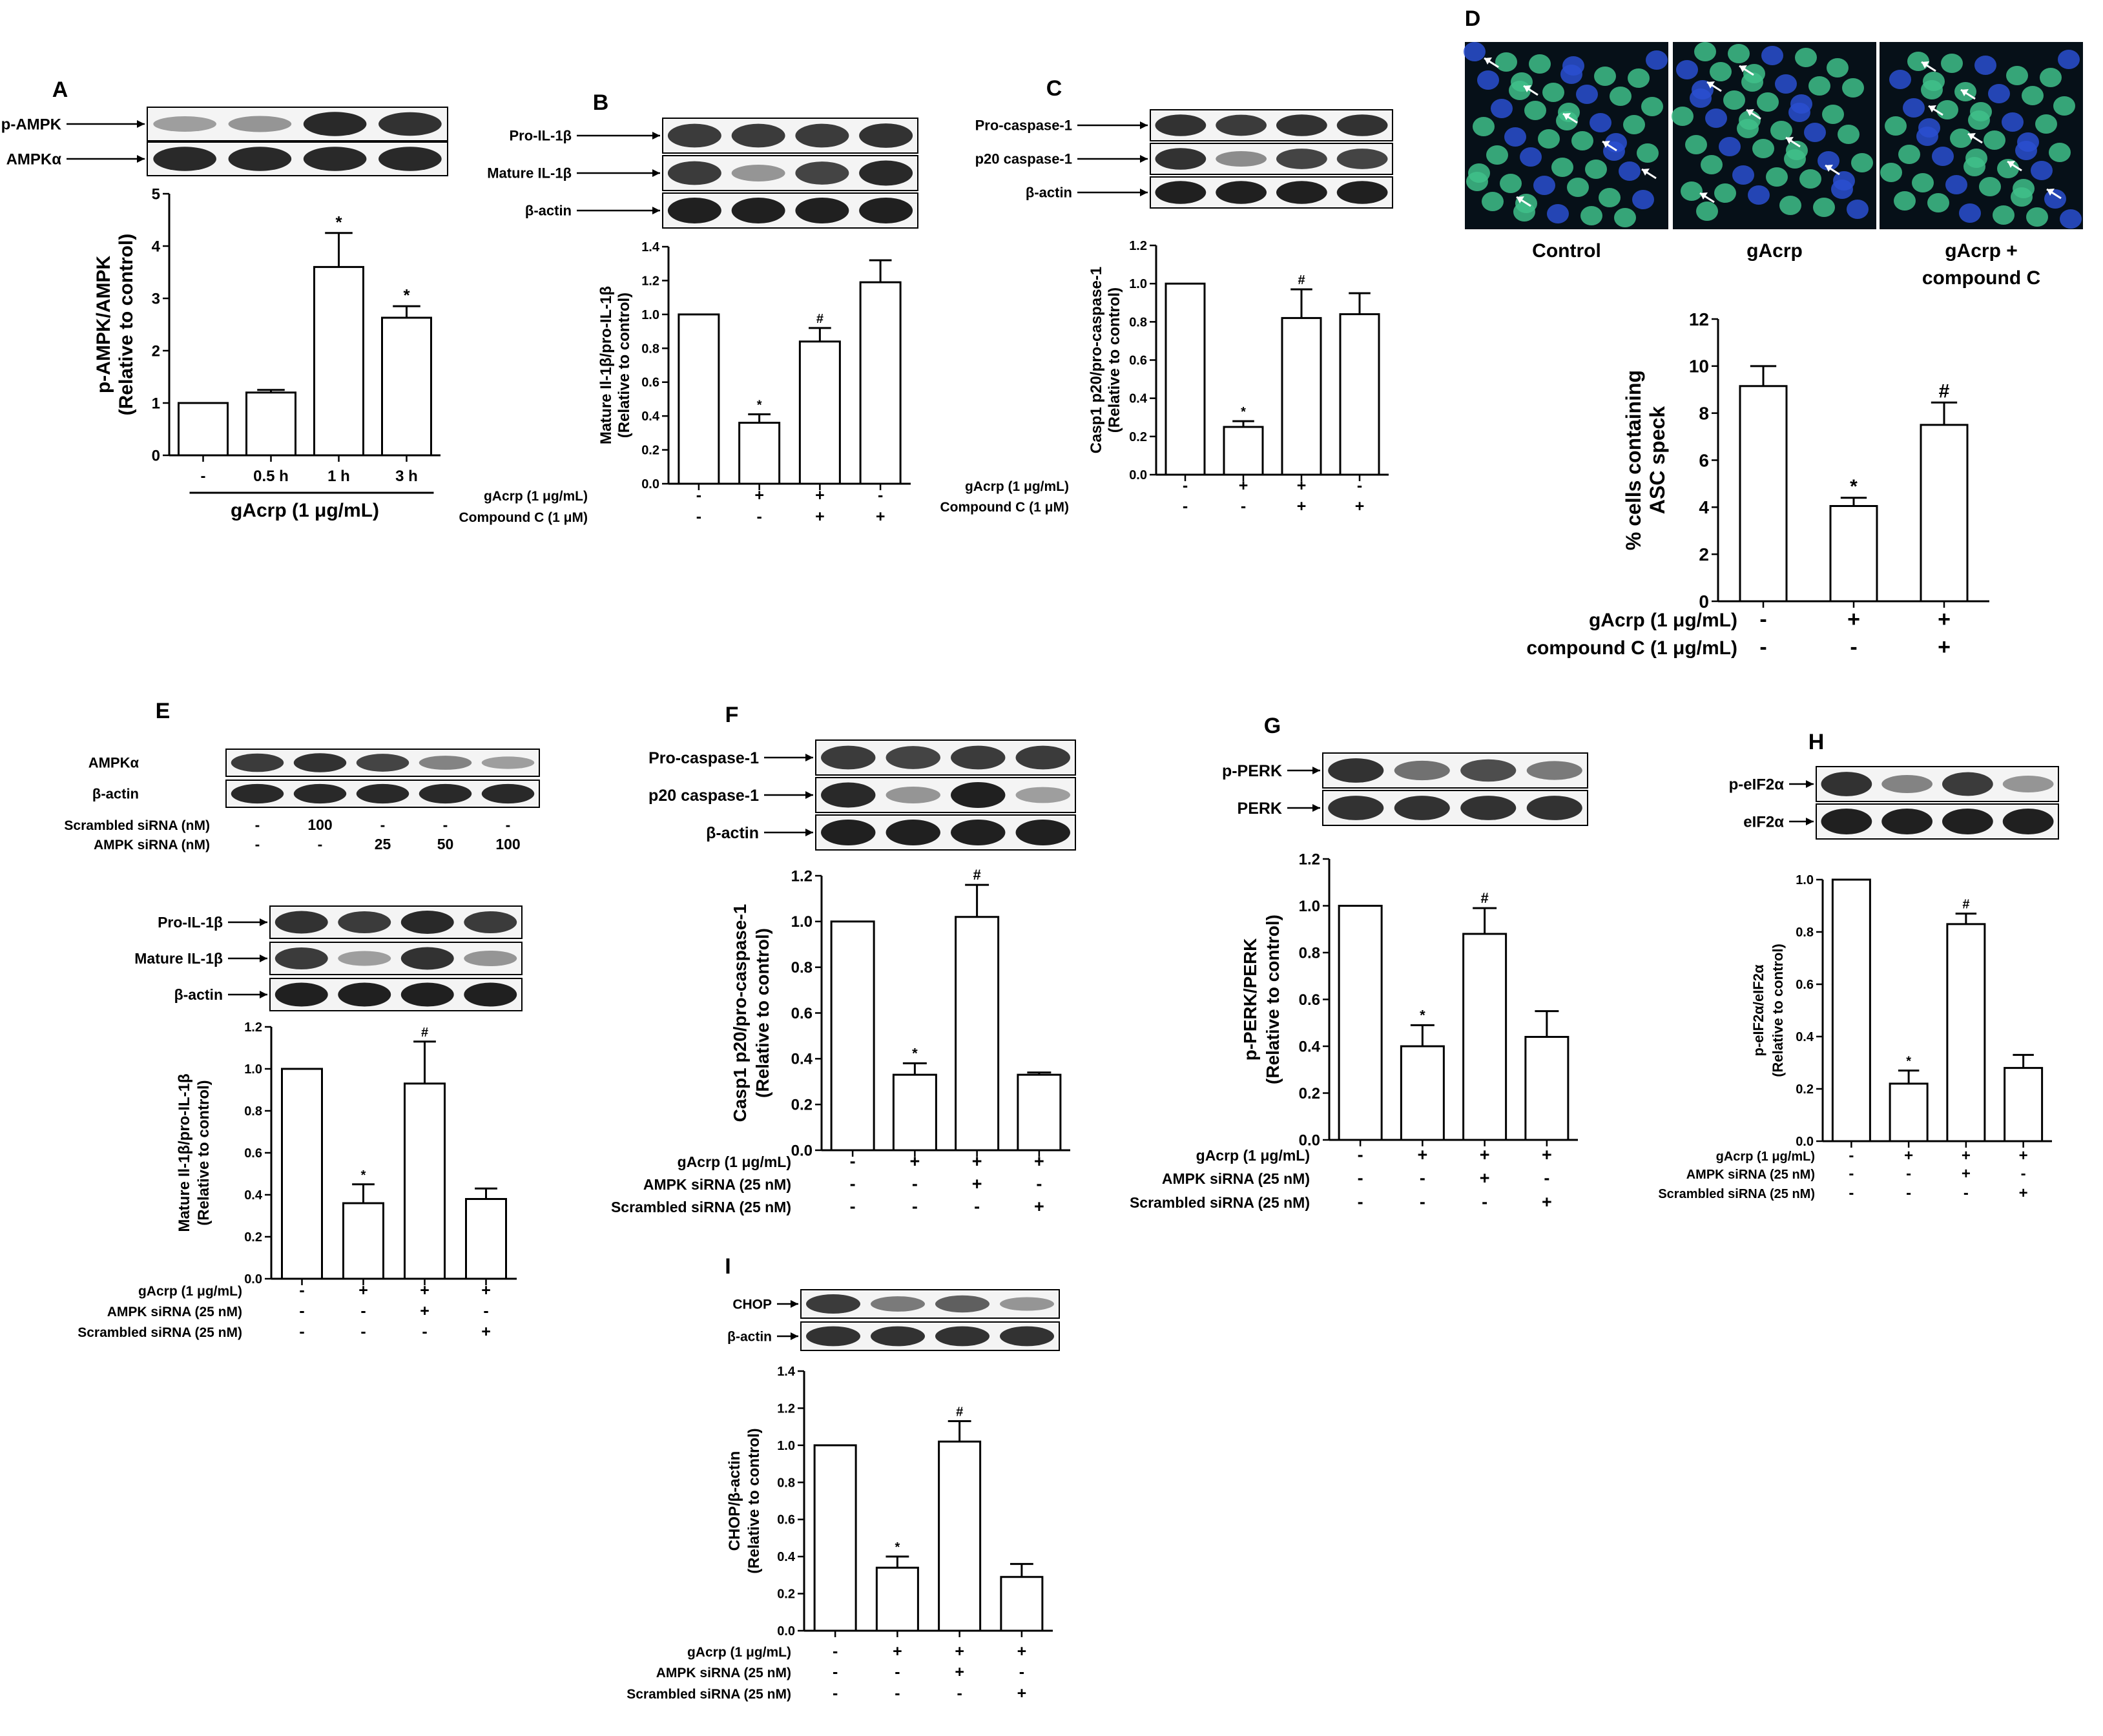 Image resolution: width=2103 pixels, height=1736 pixels. I want to click on y-tick-label: 1.0, so click(1805, 880).